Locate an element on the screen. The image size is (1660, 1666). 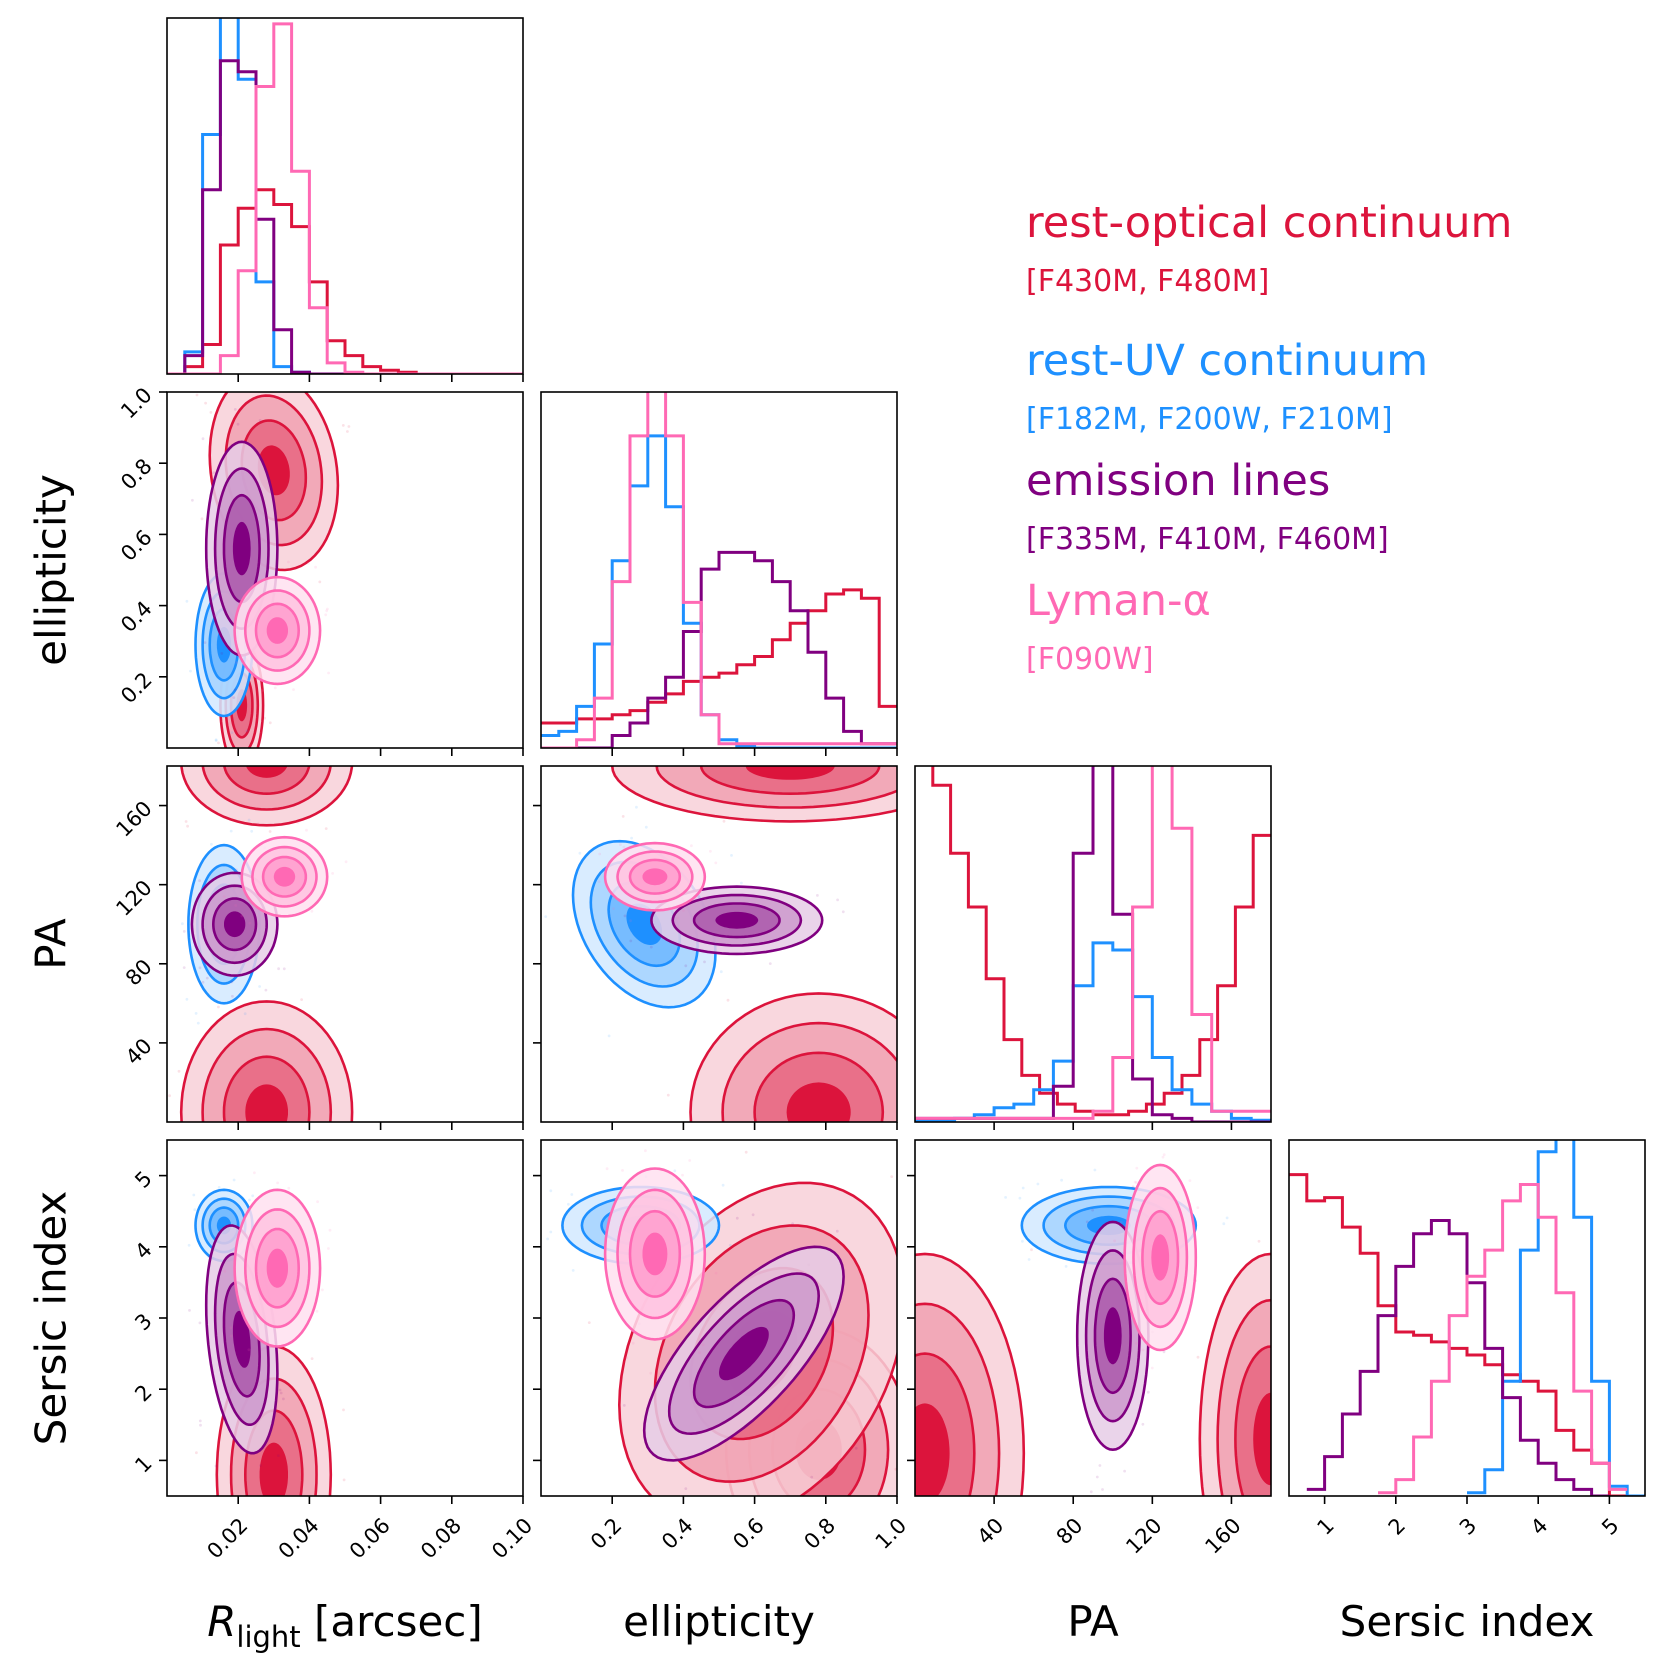
hist-emission-lines-e is located at coordinates (719, 649).